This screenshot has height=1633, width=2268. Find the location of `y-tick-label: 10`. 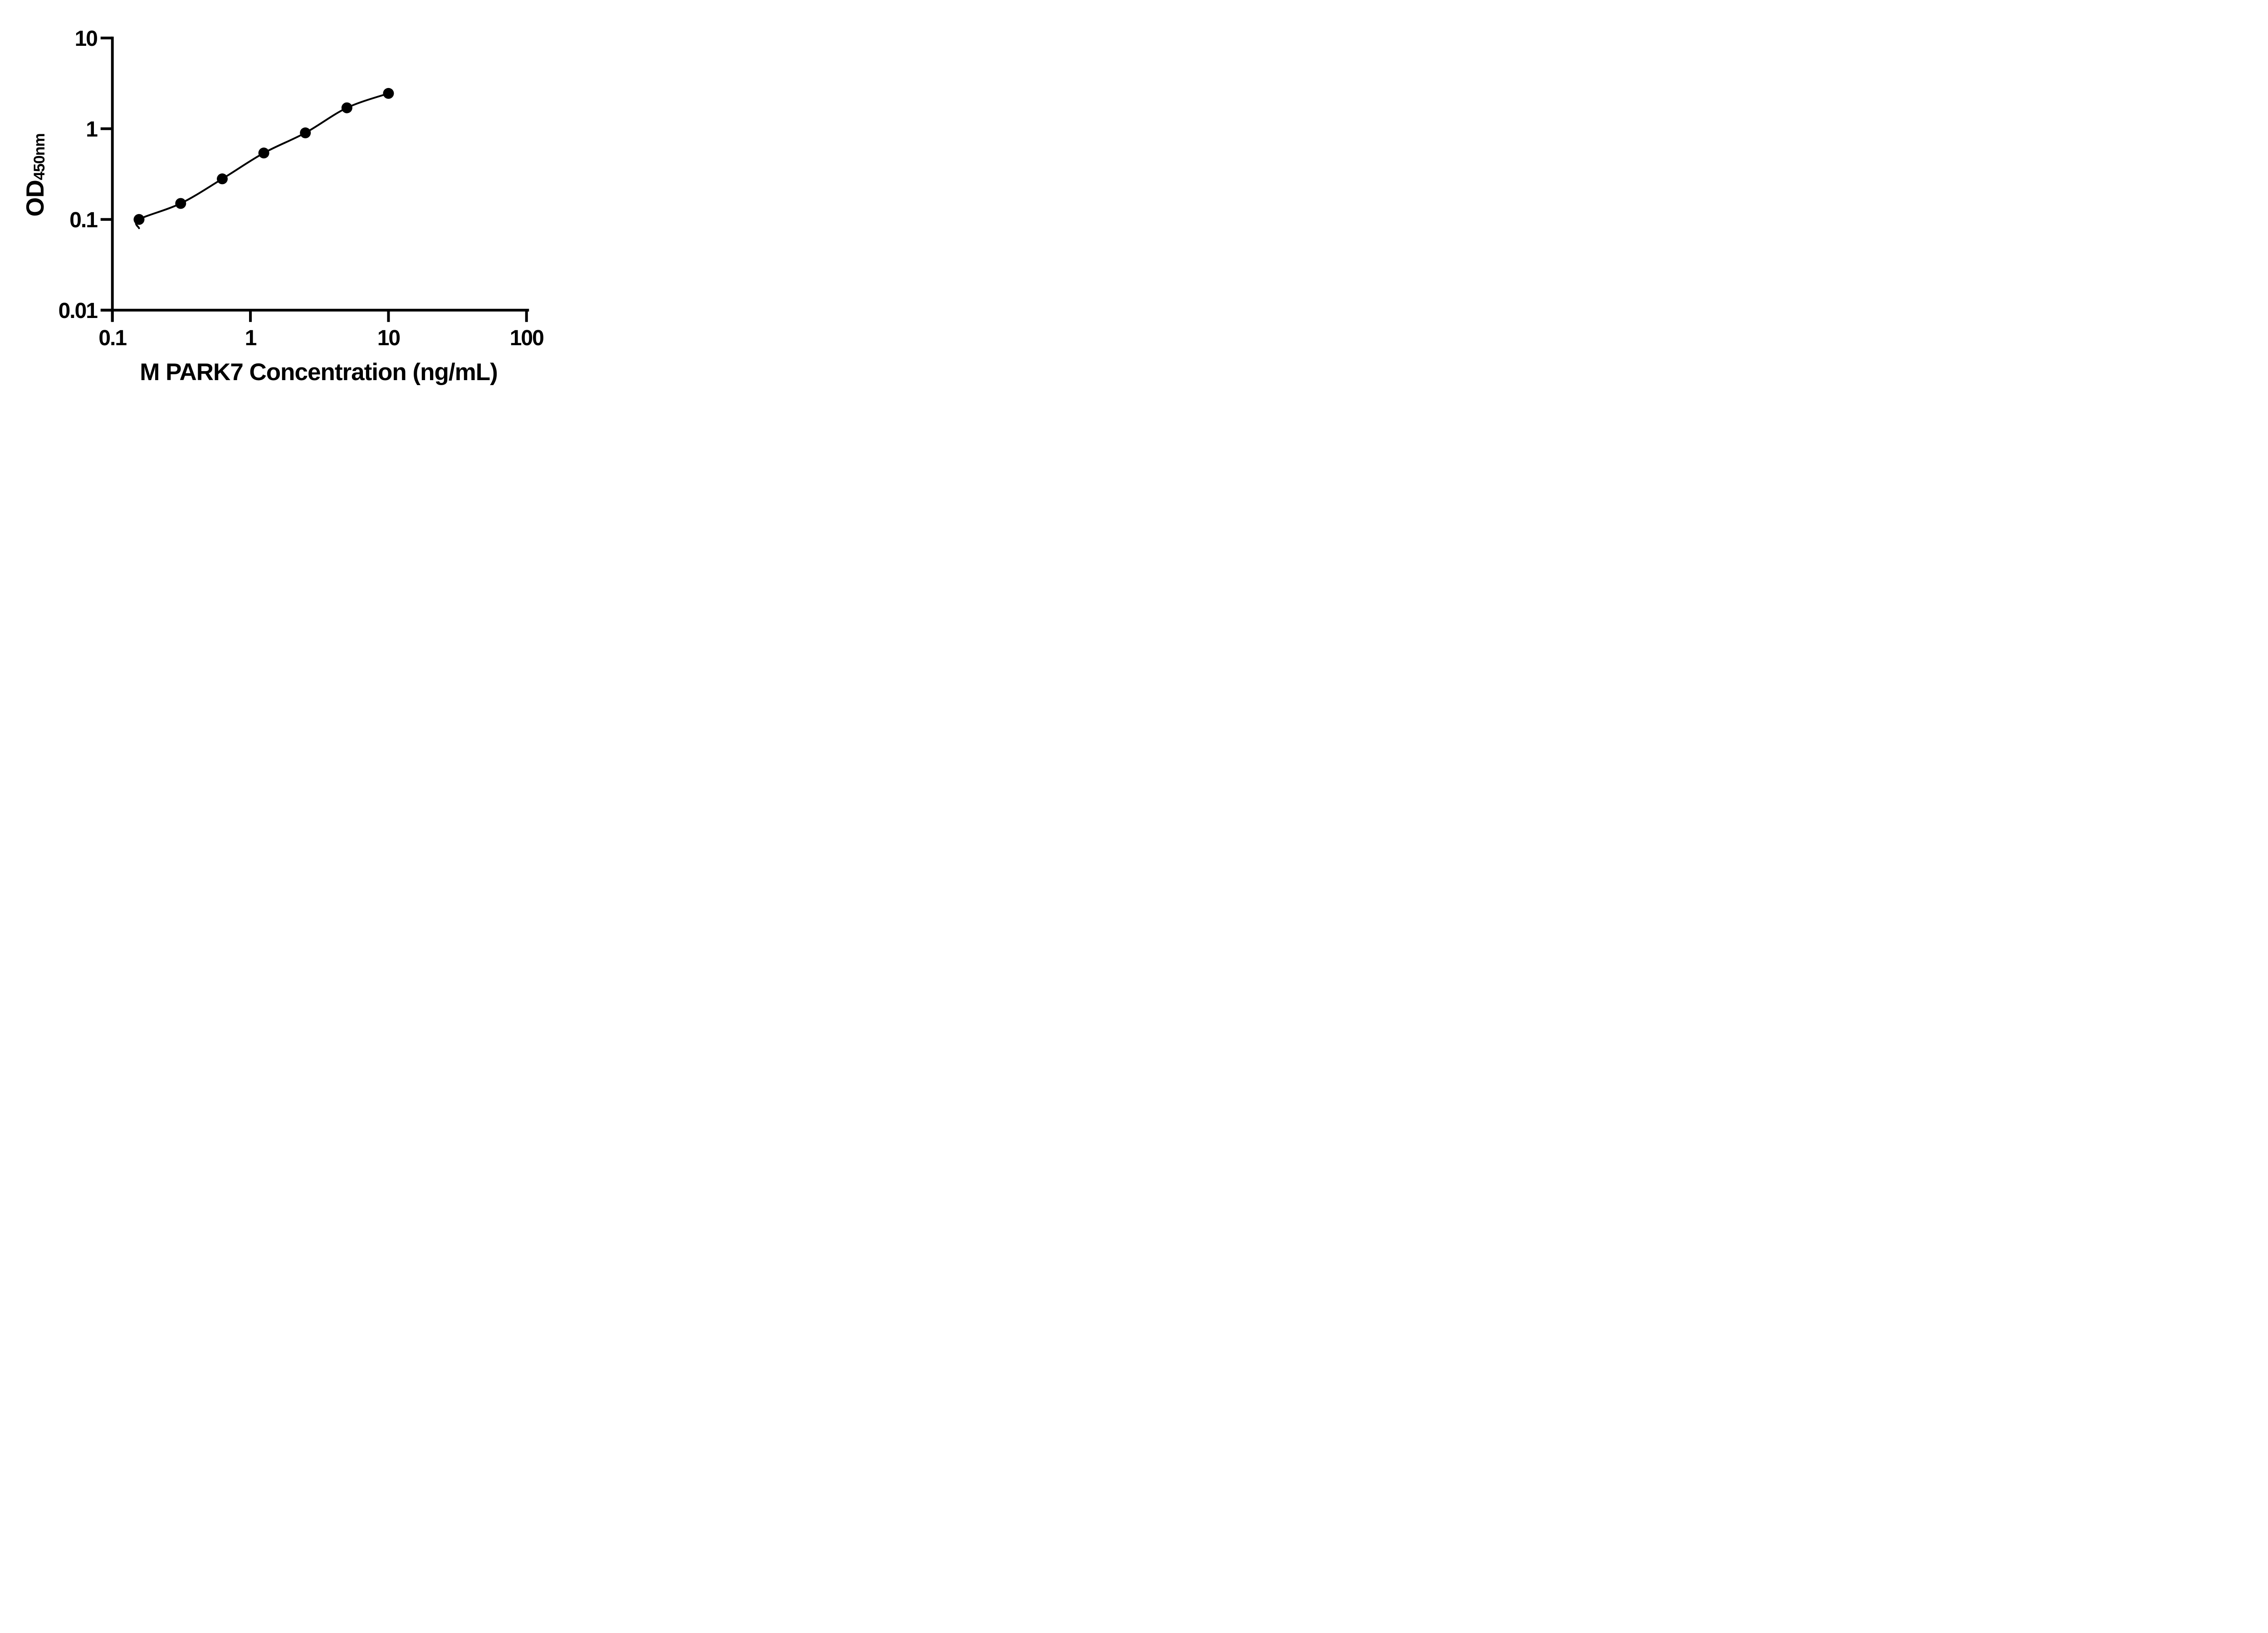

y-tick-label: 10 is located at coordinates (87, 39).